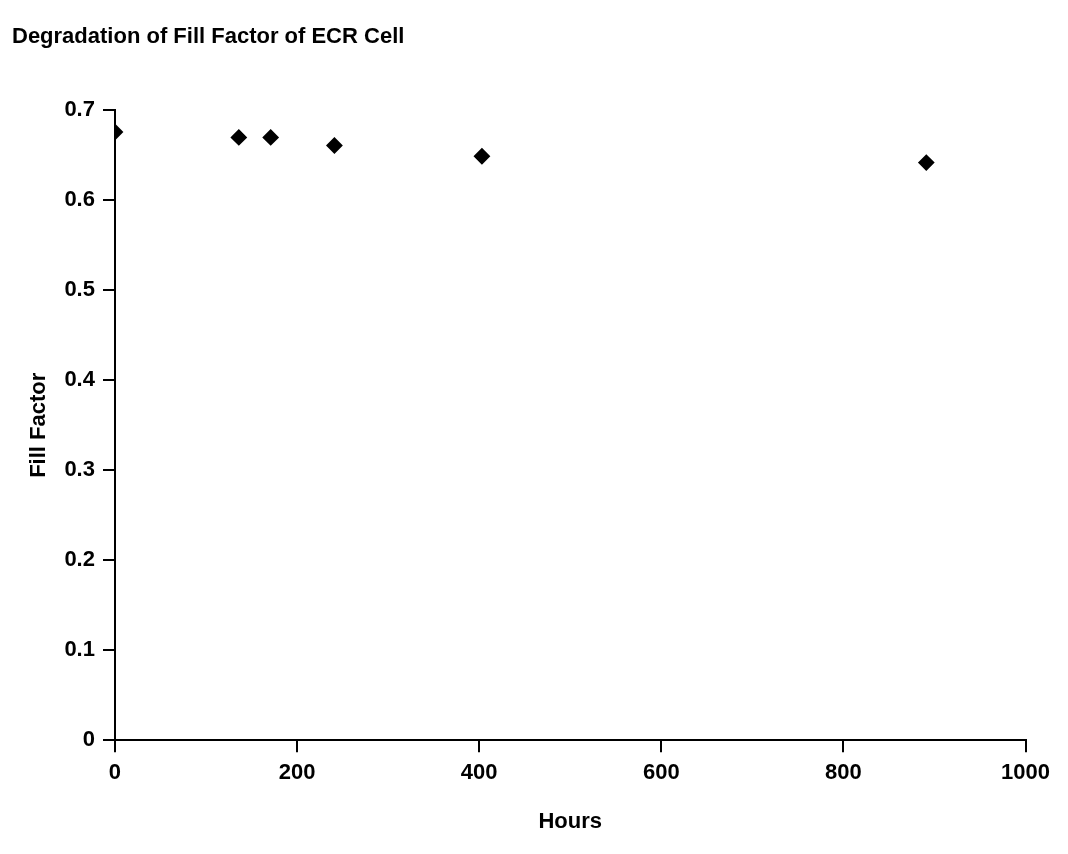 Image resolution: width=1068 pixels, height=854 pixels. I want to click on y-tick-label: 0.7, so click(79, 109).